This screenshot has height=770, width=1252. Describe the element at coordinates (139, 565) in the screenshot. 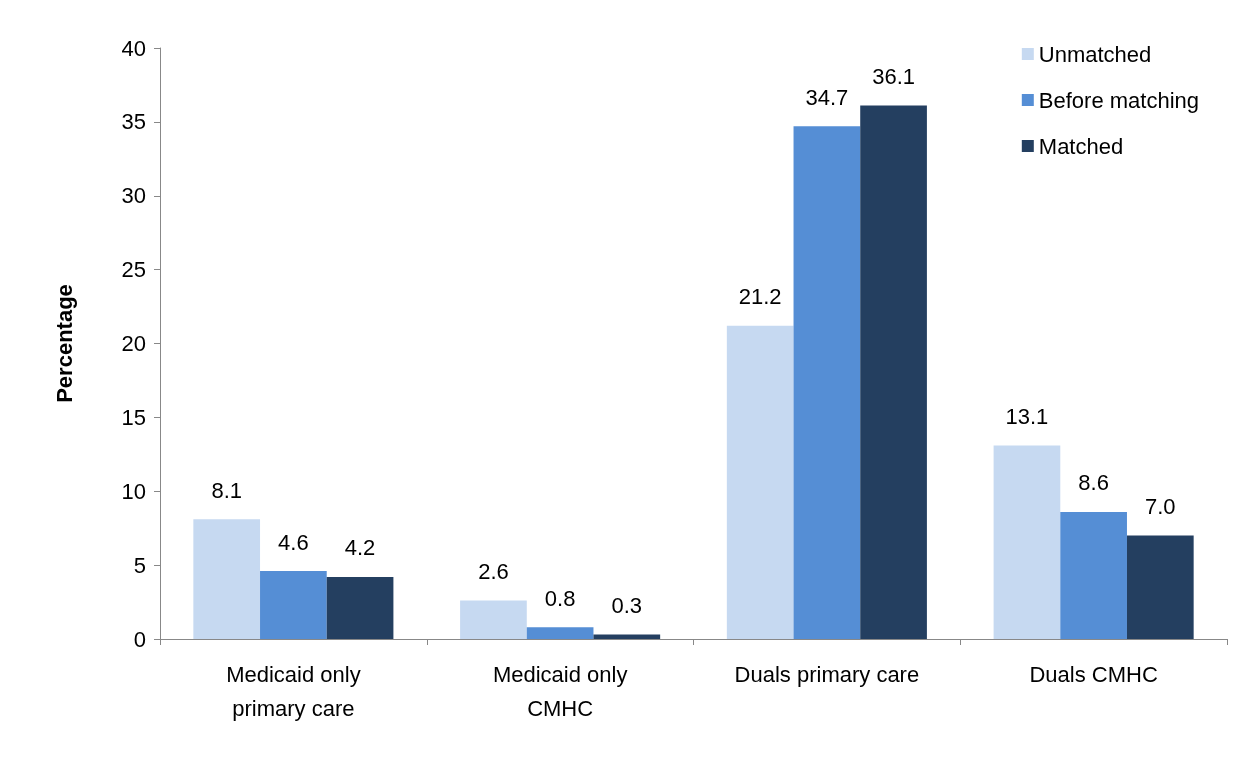

I see `y-tick-label: 5` at that location.